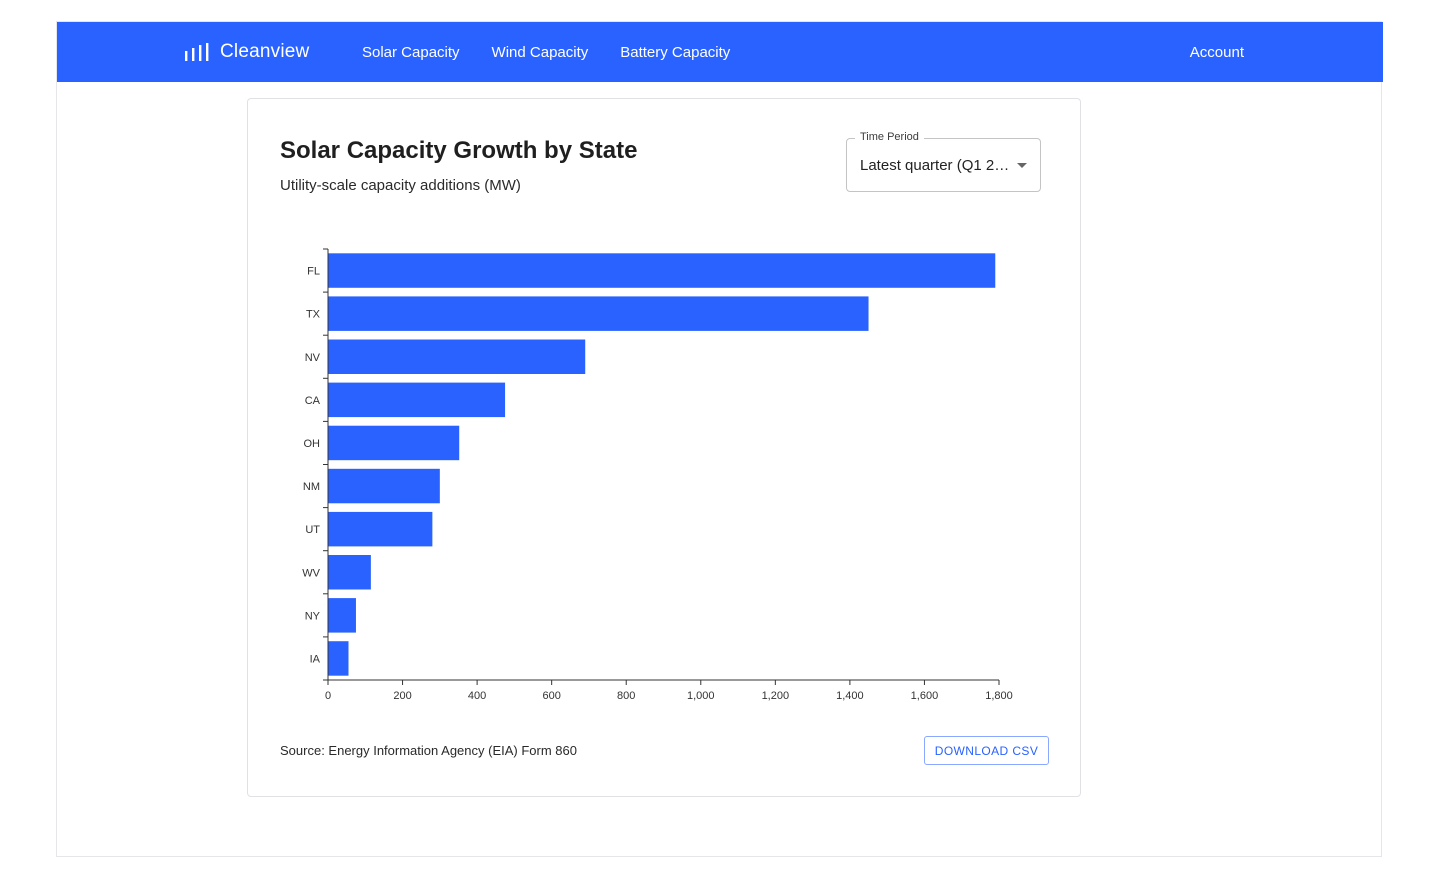  I want to click on nav-link-solar-capacity: Solar Capacity, so click(411, 52).